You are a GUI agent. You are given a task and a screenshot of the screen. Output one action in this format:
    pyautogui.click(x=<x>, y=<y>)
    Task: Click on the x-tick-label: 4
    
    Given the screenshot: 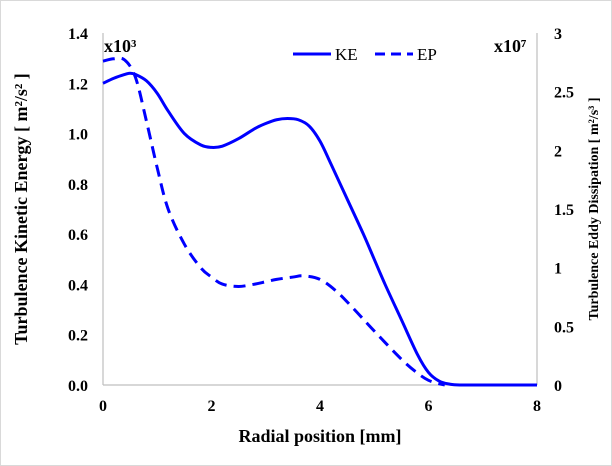 What is the action you would take?
    pyautogui.click(x=320, y=406)
    